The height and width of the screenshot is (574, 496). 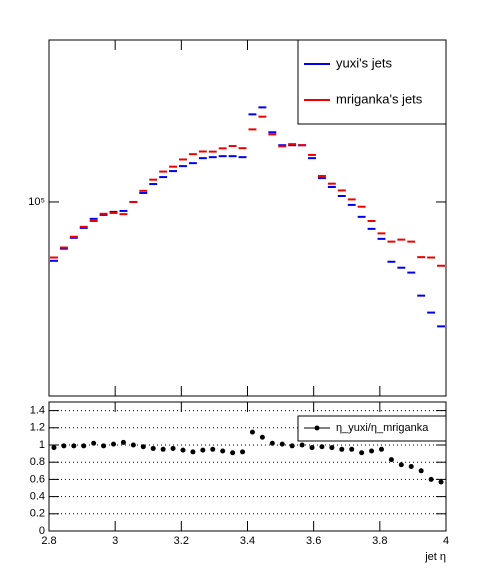 What do you see at coordinates (37, 462) in the screenshot?
I see `y-tick-label: 0.8` at bounding box center [37, 462].